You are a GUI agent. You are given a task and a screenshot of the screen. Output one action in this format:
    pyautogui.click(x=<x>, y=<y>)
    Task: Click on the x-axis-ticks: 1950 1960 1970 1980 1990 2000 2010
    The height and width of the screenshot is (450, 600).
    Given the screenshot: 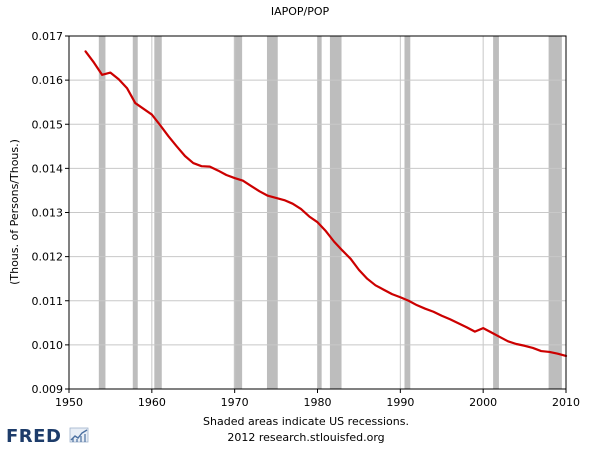 What is the action you would take?
    pyautogui.click(x=317, y=399)
    